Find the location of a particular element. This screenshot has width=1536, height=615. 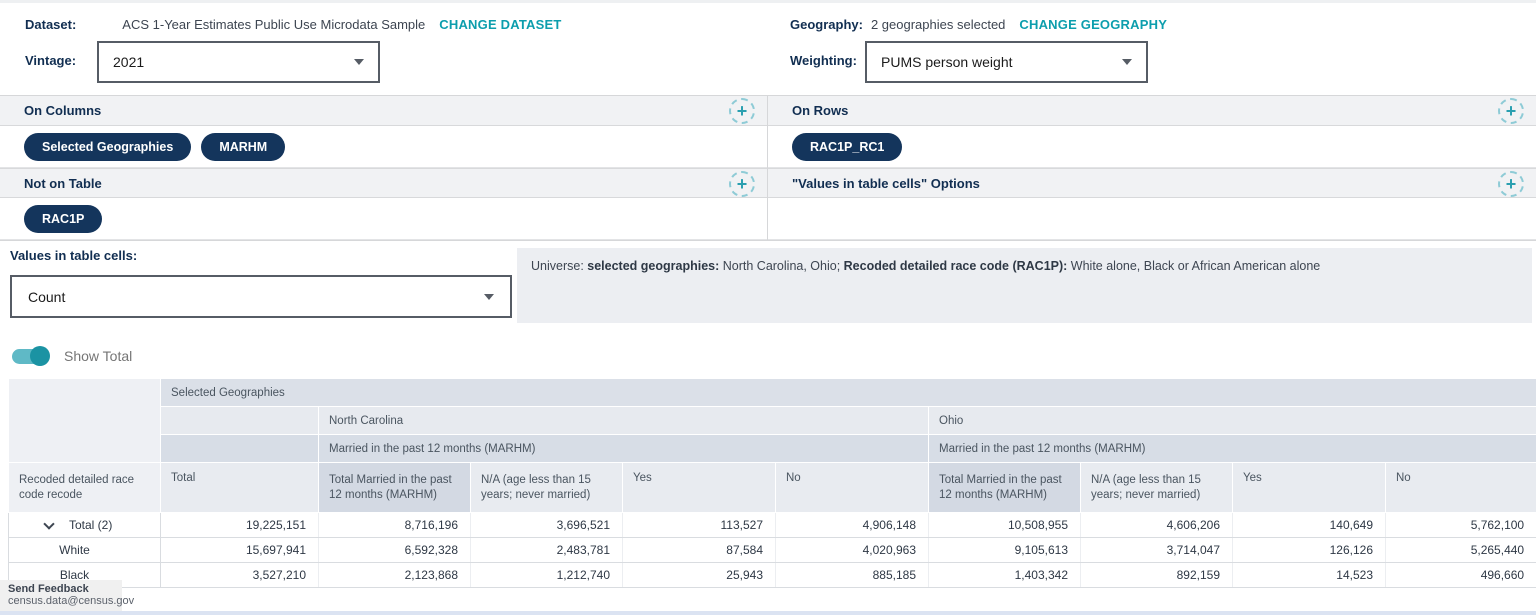

dataset-label: Dataset: is located at coordinates (51, 24).